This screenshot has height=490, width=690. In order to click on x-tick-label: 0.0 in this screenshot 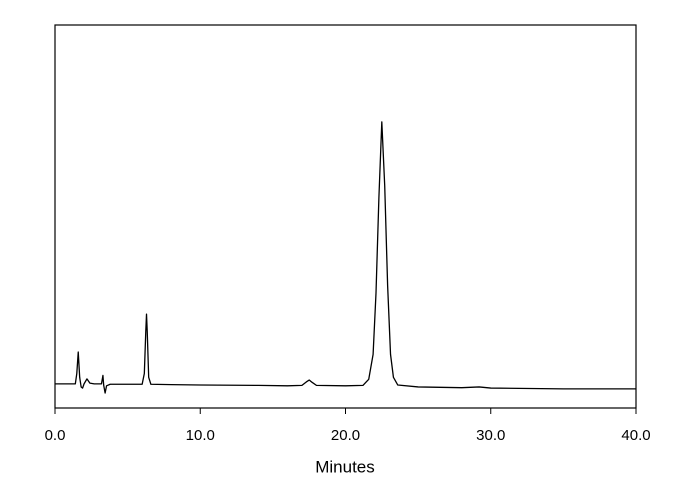, I will do `click(55, 435)`.